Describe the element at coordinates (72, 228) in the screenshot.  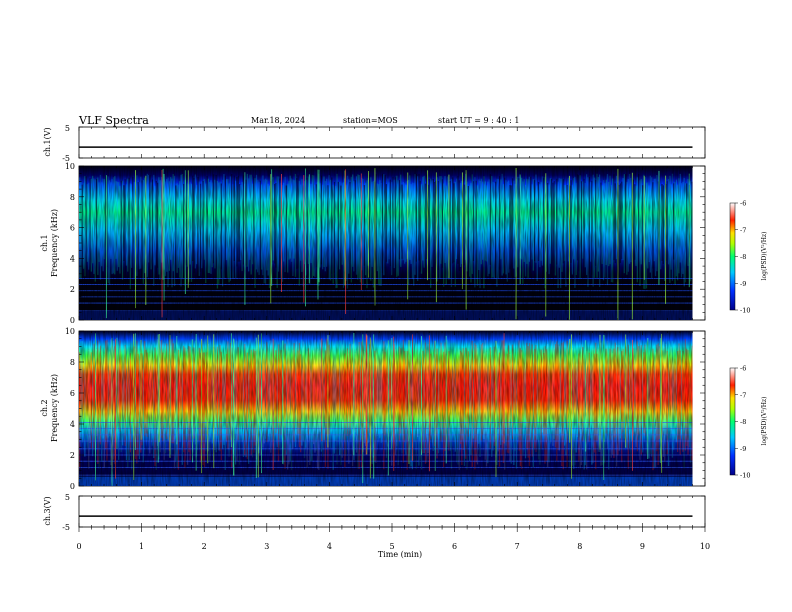
I see `ch1-ytick-label: 6` at that location.